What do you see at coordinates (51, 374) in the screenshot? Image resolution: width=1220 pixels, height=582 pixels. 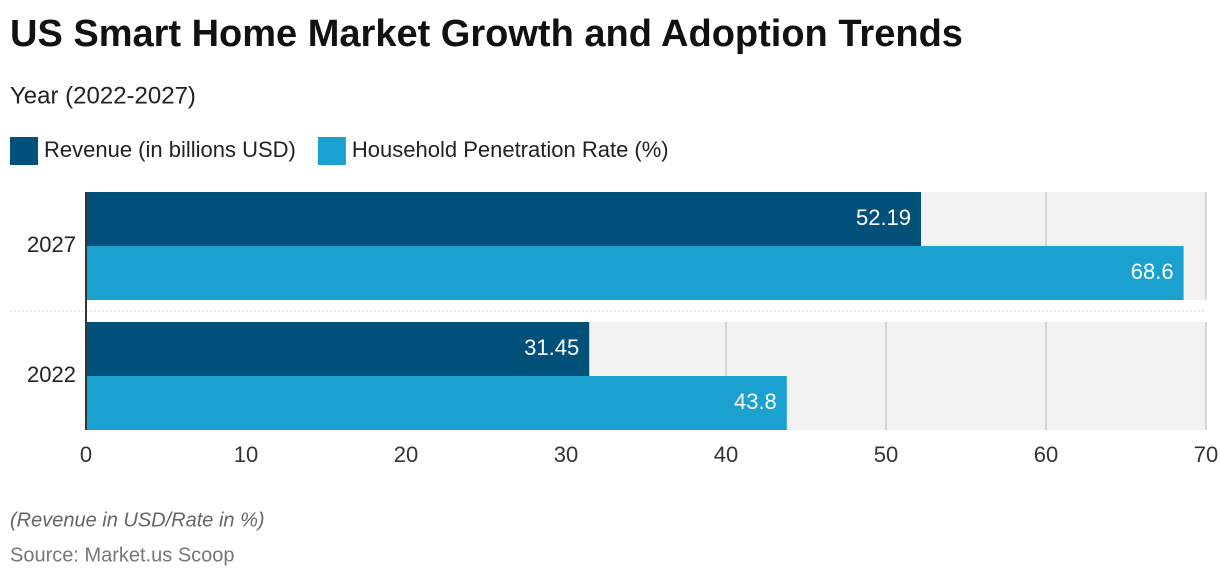 I see `y-tick-label: 2022` at bounding box center [51, 374].